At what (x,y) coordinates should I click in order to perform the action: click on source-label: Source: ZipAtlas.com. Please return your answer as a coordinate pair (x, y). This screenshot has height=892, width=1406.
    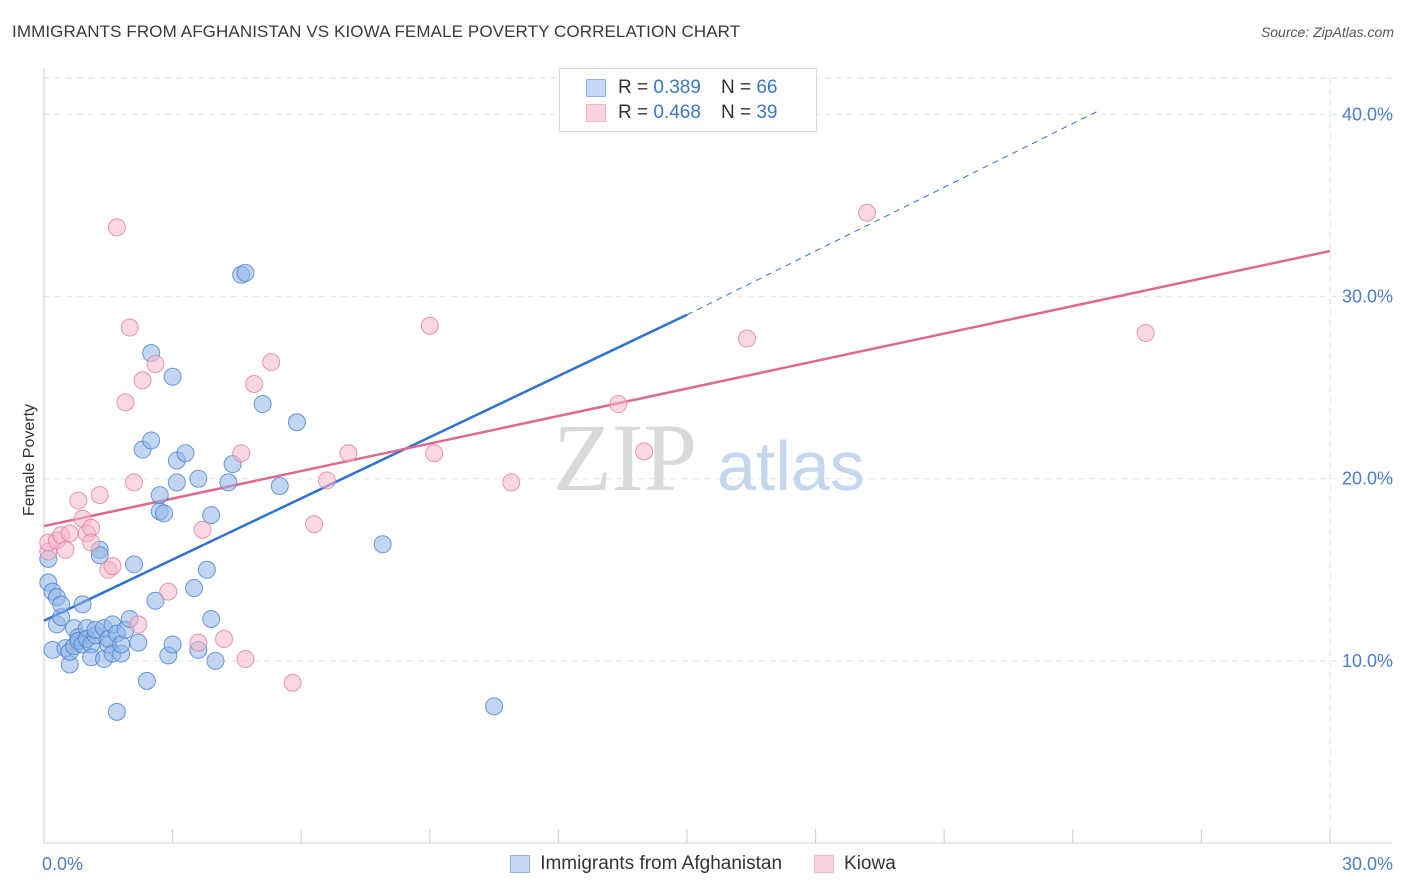
    Looking at the image, I should click on (1327, 32).